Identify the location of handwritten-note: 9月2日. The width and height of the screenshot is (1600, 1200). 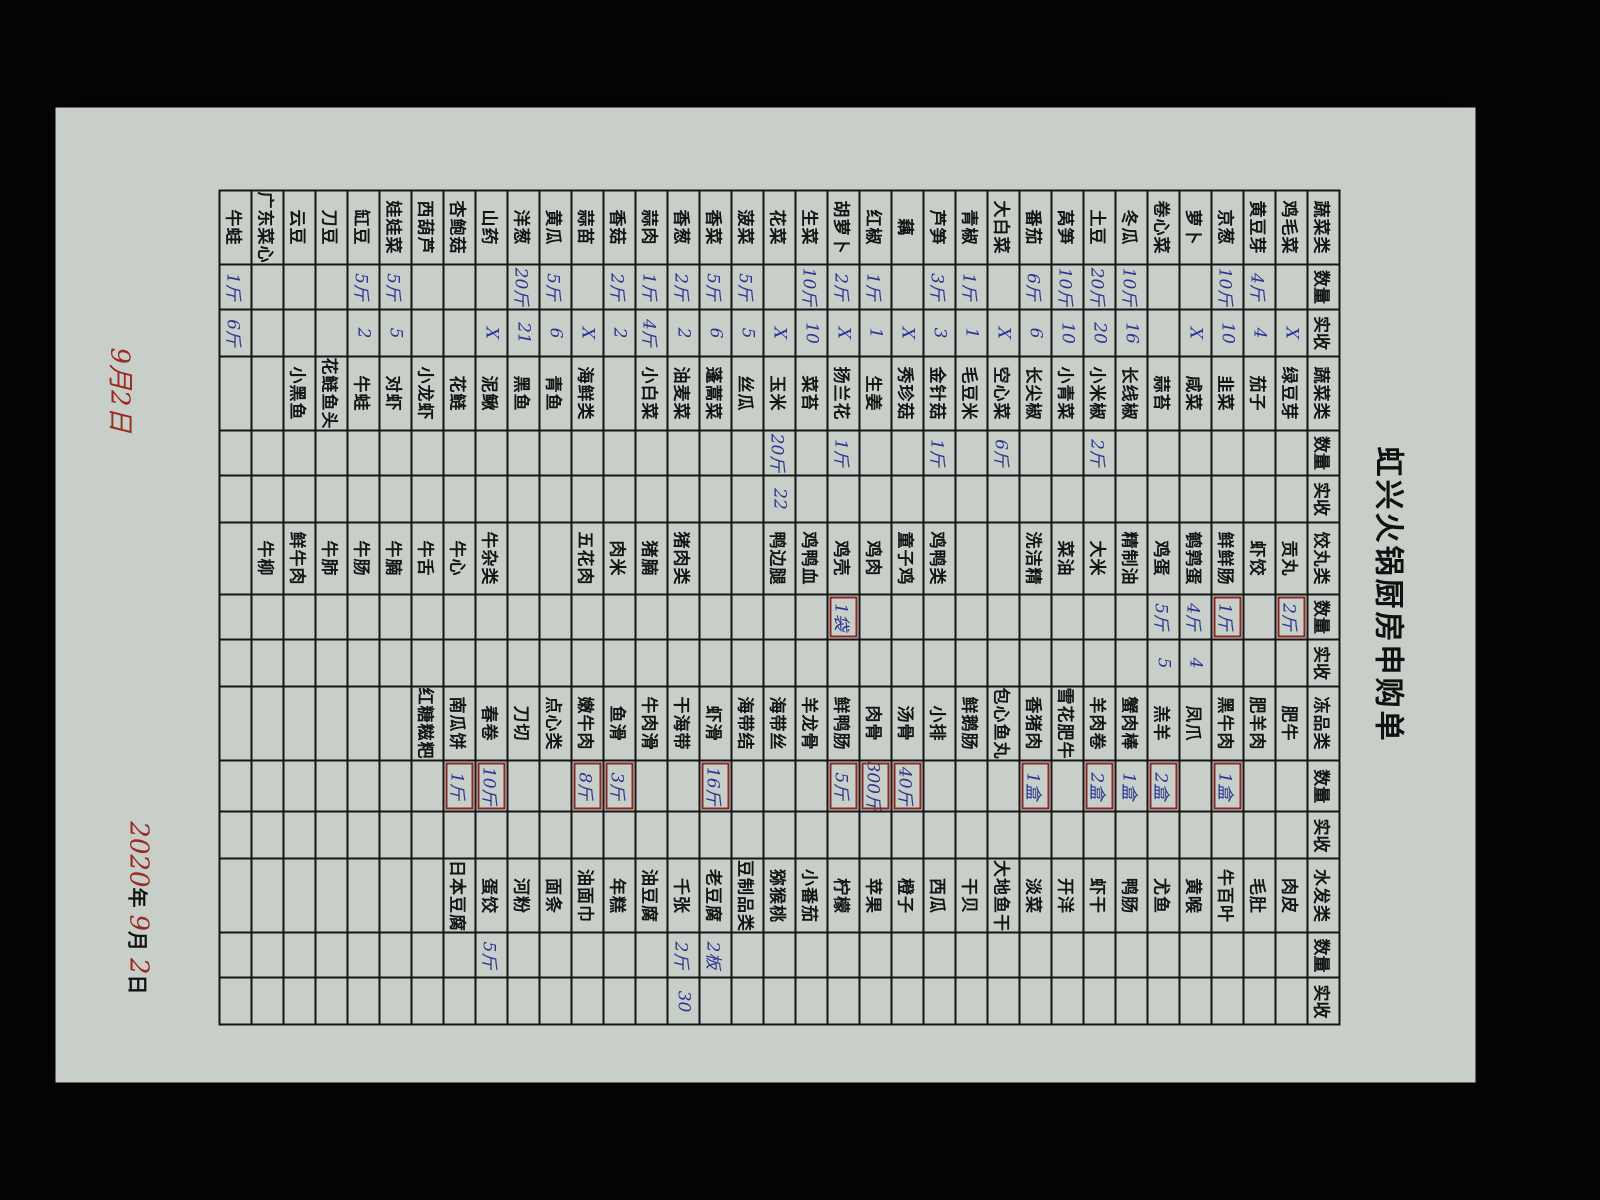
(119, 390).